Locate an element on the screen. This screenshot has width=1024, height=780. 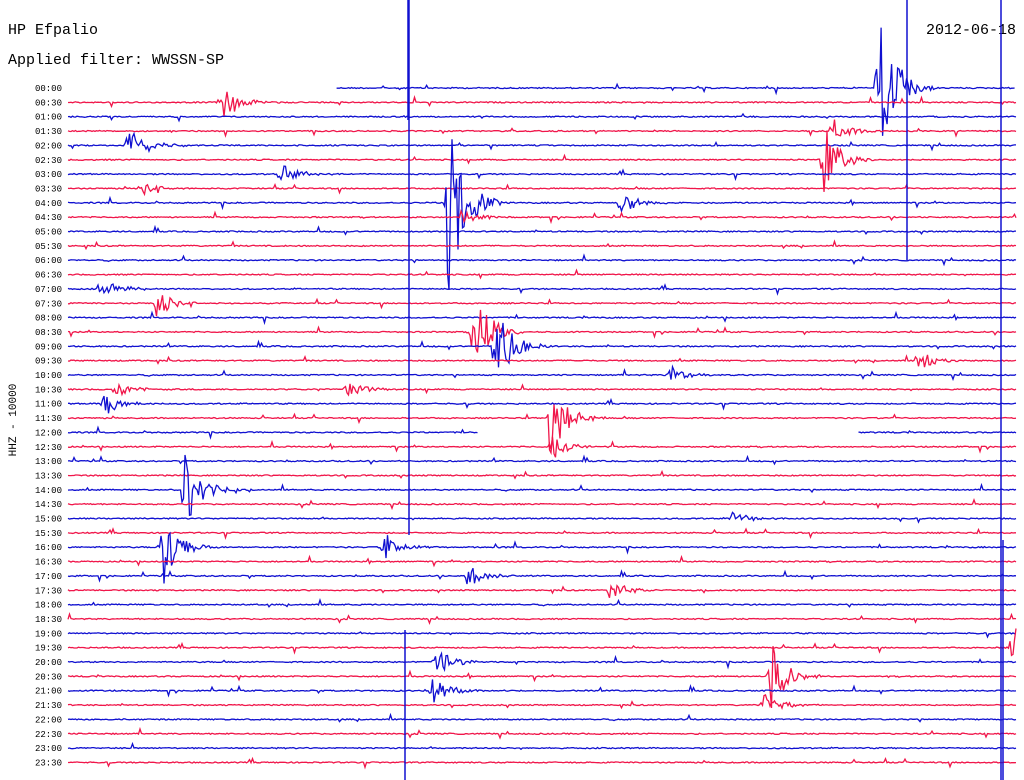
row-time-label: 10:00 is located at coordinates (48, 376).